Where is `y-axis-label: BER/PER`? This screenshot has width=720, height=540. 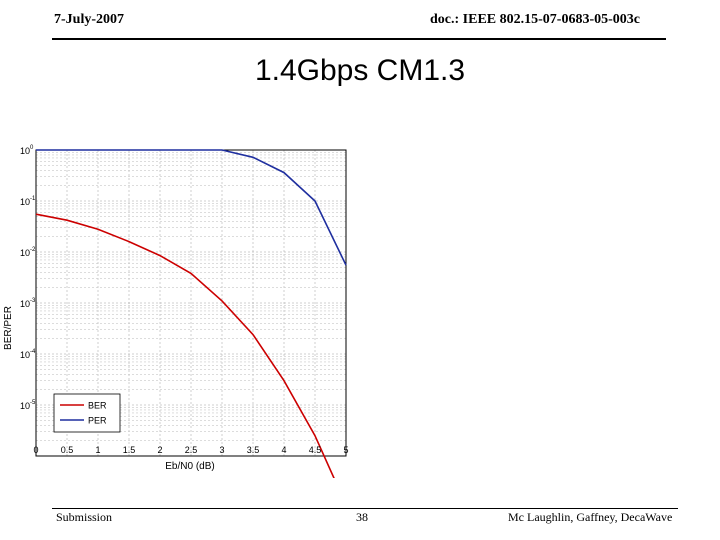
y-axis-label: BER/PER is located at coordinates (8, 328).